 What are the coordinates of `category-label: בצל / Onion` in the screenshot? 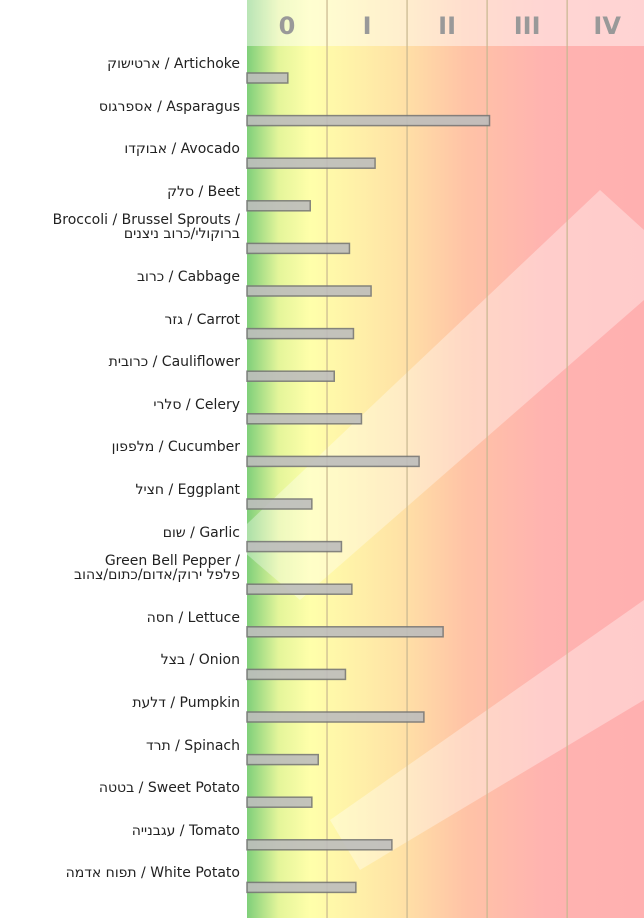 It's located at (200, 660).